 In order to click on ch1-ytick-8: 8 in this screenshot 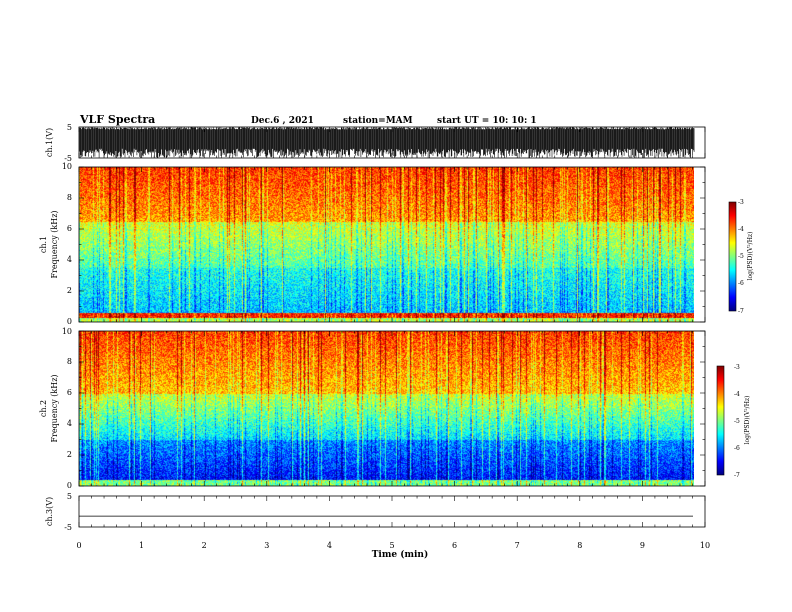, I will do `click(69, 197)`.